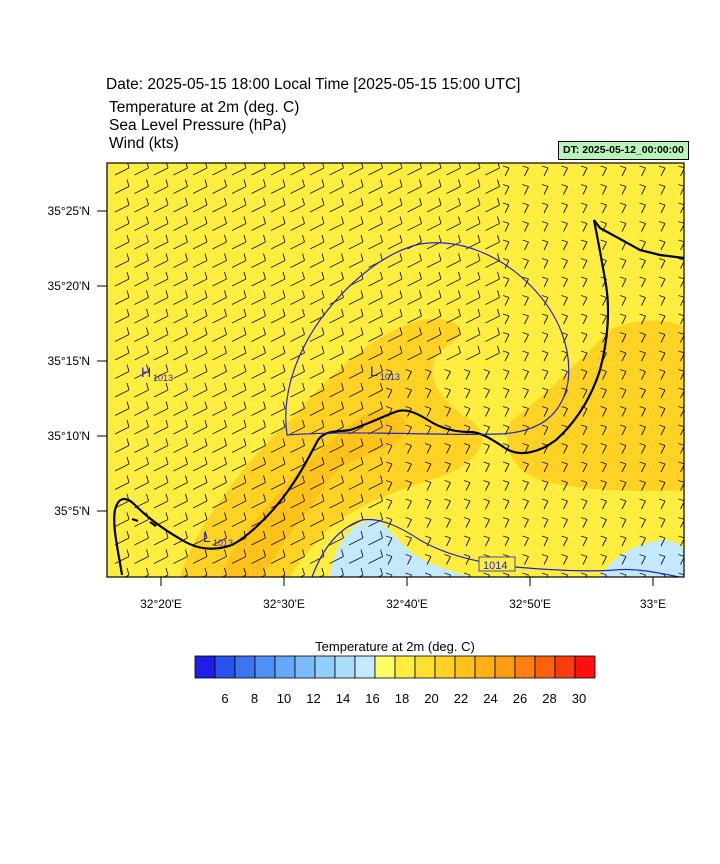 The height and width of the screenshot is (864, 720). Describe the element at coordinates (146, 372) in the screenshot. I see `svg-text: H` at that location.